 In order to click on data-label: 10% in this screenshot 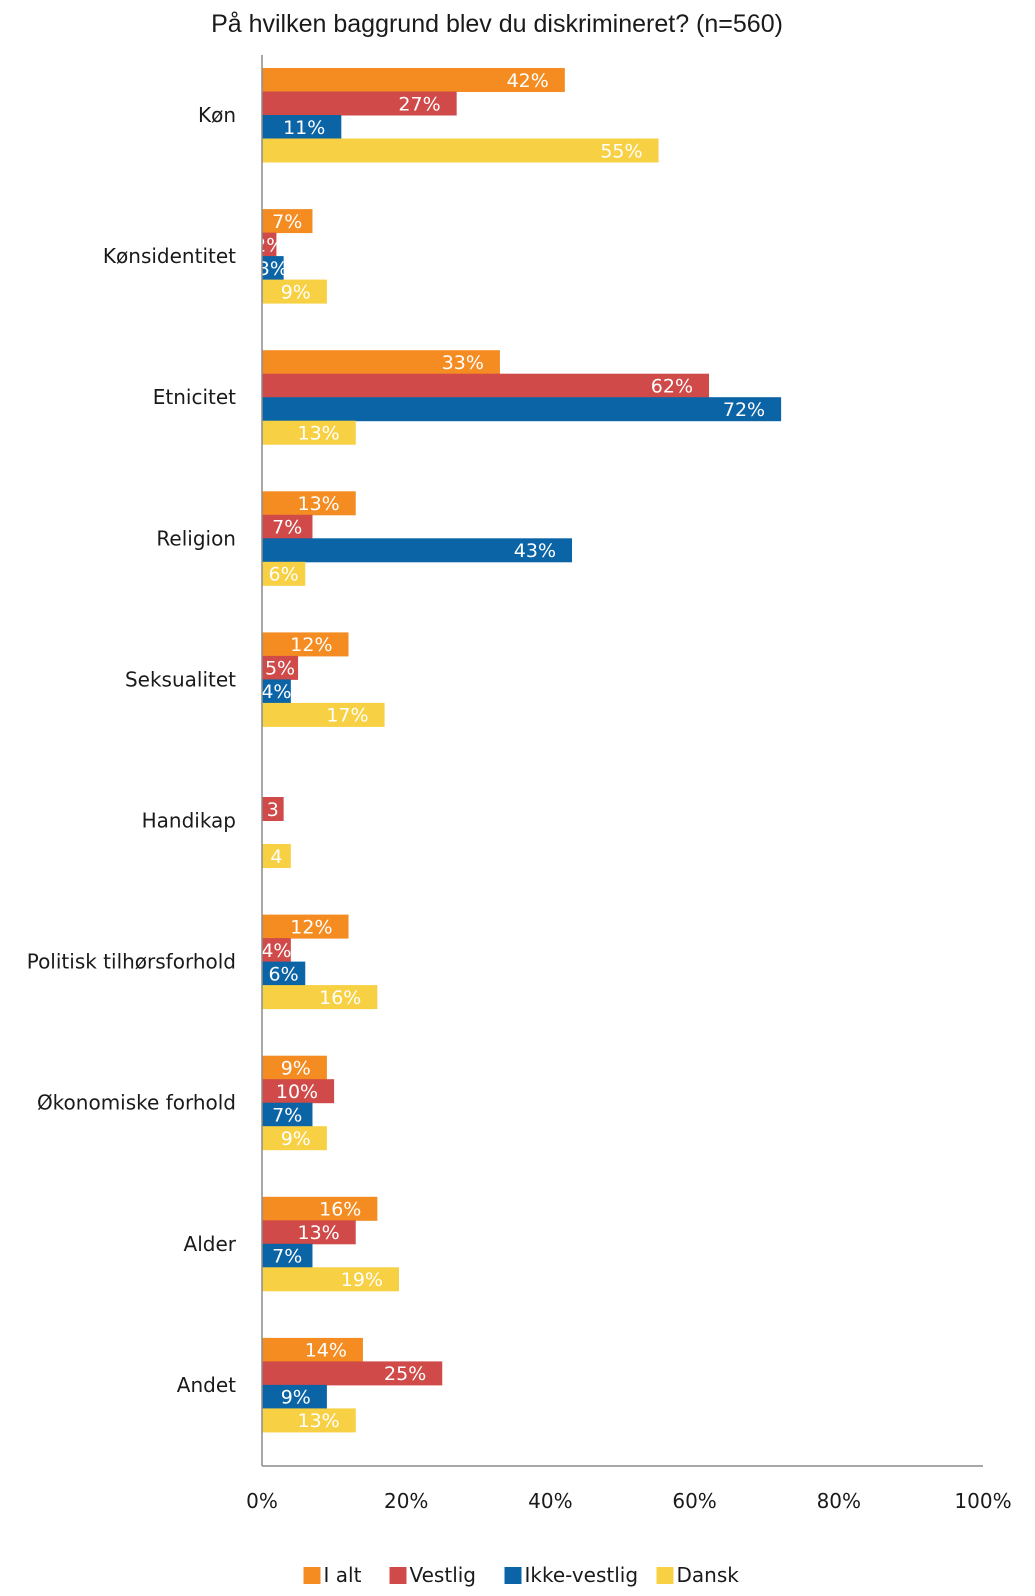, I will do `click(297, 1092)`.